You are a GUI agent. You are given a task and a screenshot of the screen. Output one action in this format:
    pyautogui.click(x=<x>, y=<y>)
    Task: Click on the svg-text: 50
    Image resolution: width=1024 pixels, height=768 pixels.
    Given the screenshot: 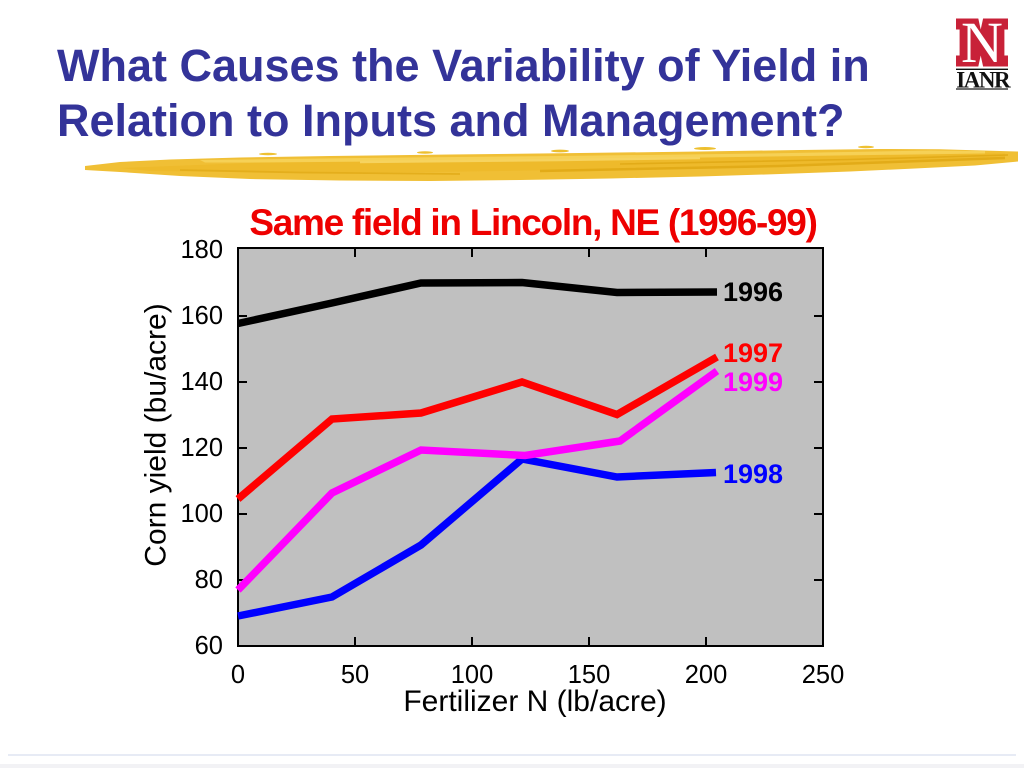 What is the action you would take?
    pyautogui.click(x=355, y=675)
    